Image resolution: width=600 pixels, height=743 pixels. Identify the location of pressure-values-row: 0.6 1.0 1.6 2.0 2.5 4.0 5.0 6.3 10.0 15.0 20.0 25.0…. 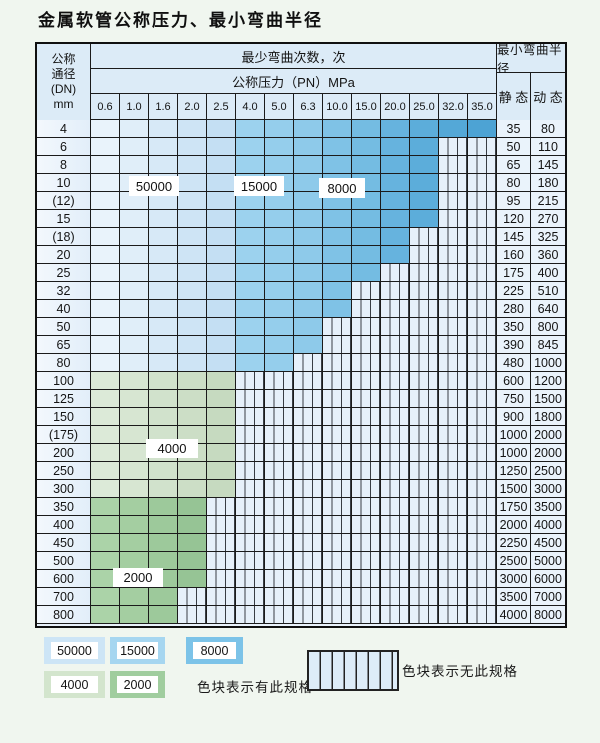
(294, 107).